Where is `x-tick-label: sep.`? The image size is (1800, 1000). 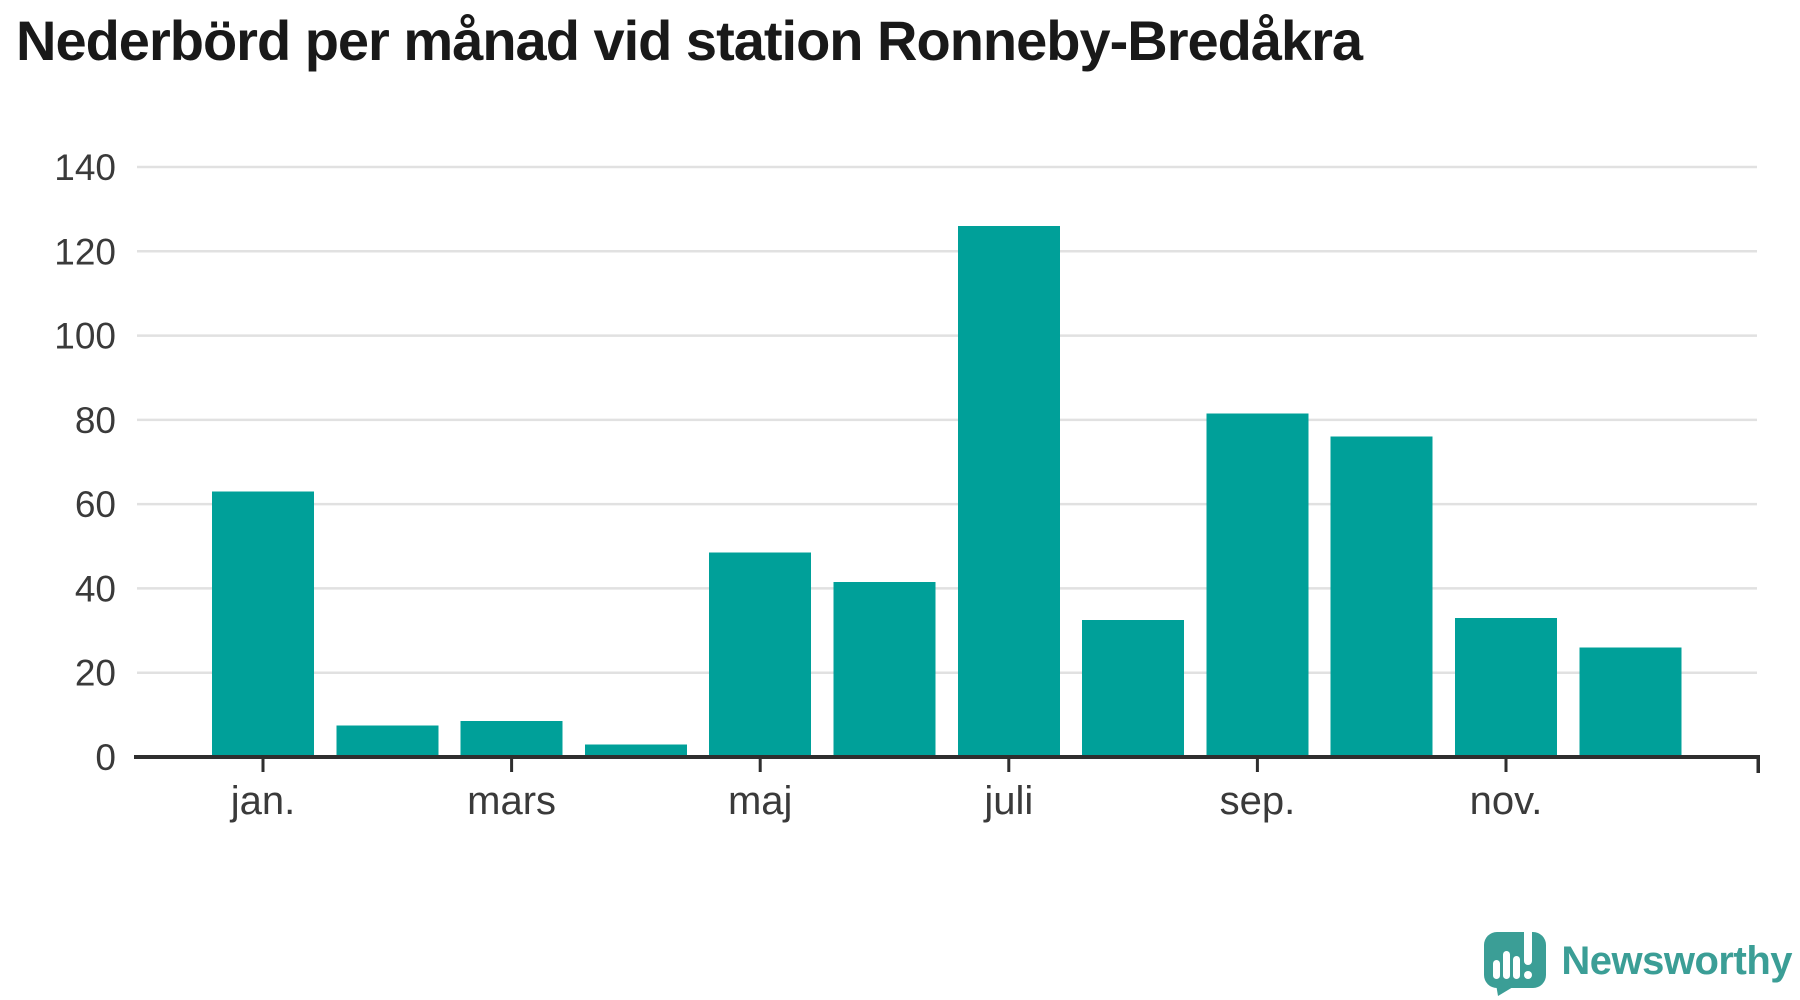
x-tick-label: sep. is located at coordinates (1258, 801).